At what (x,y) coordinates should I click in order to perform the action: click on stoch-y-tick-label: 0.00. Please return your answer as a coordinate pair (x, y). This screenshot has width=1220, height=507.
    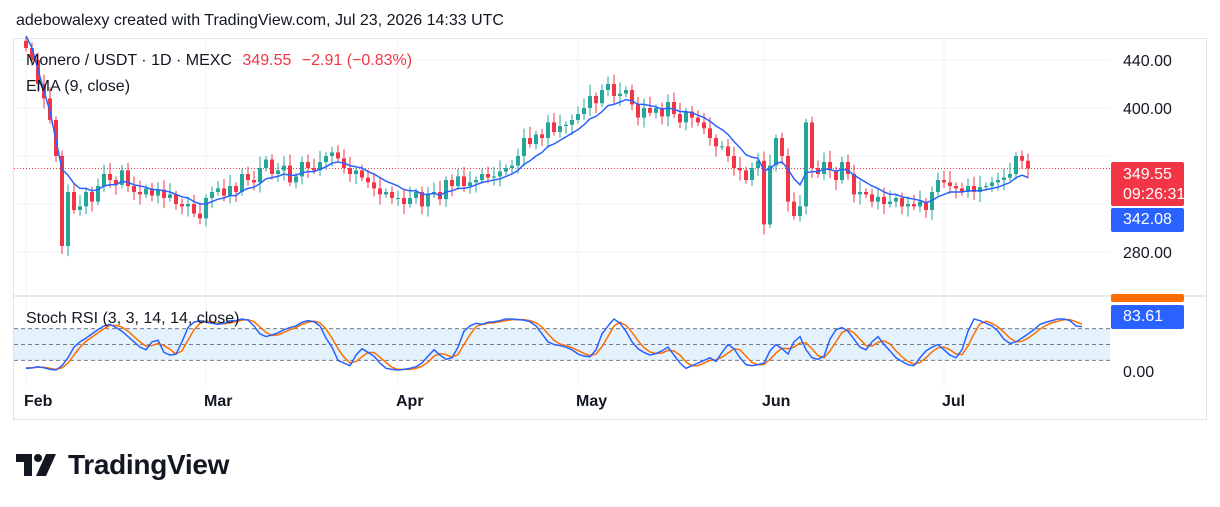
    Looking at the image, I should click on (1138, 372).